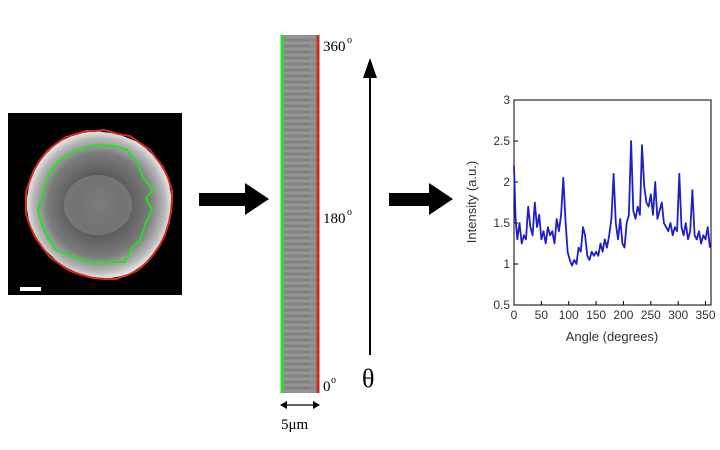 This screenshot has height=450, width=720. What do you see at coordinates (327, 387) in the screenshot?
I see `label-0: 0` at bounding box center [327, 387].